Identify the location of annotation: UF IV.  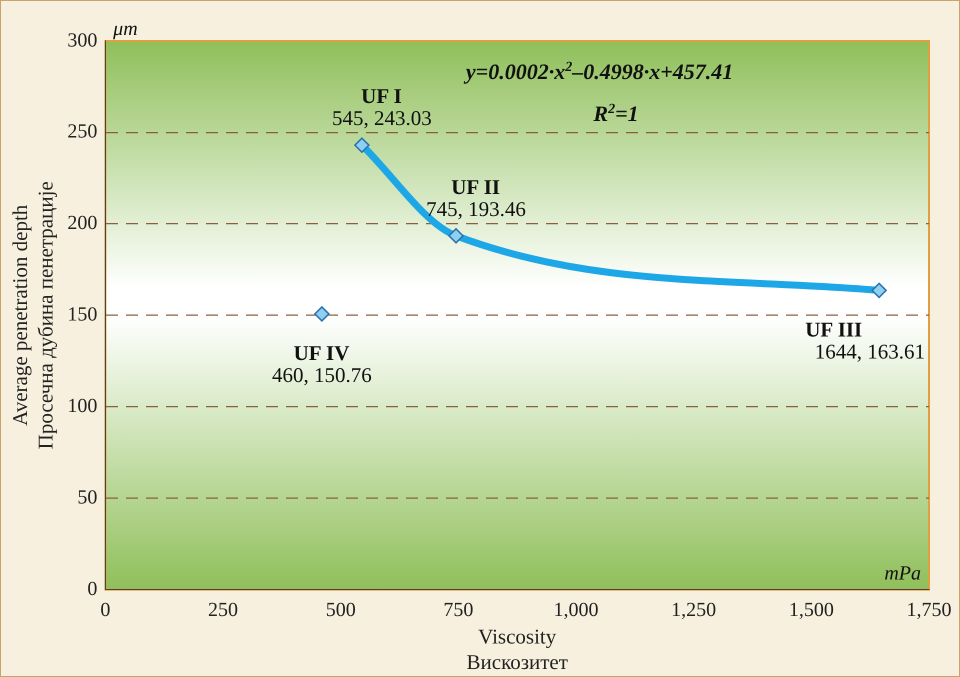
(322, 352).